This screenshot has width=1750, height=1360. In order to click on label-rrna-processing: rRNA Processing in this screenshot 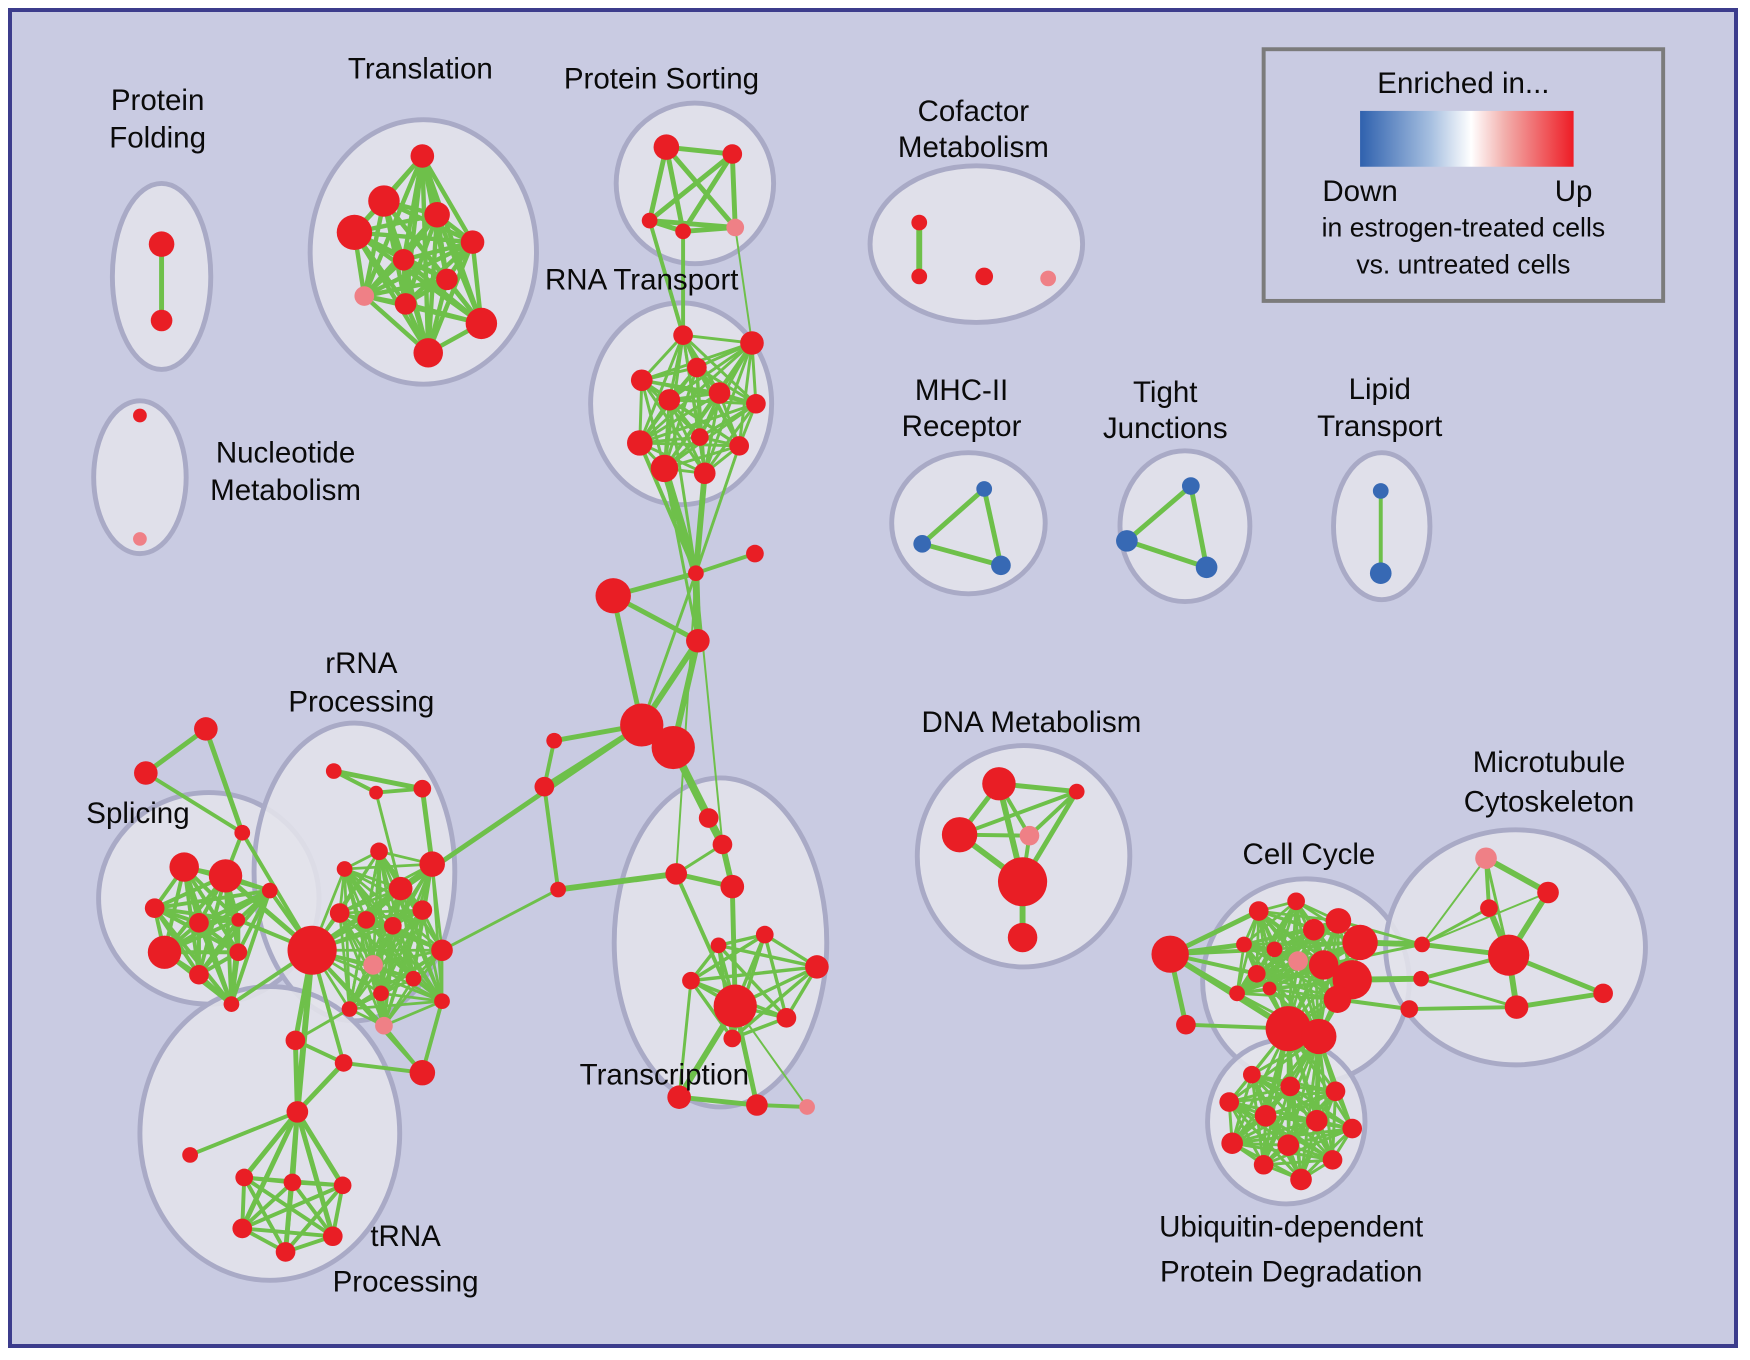, I will do `click(361, 682)`.